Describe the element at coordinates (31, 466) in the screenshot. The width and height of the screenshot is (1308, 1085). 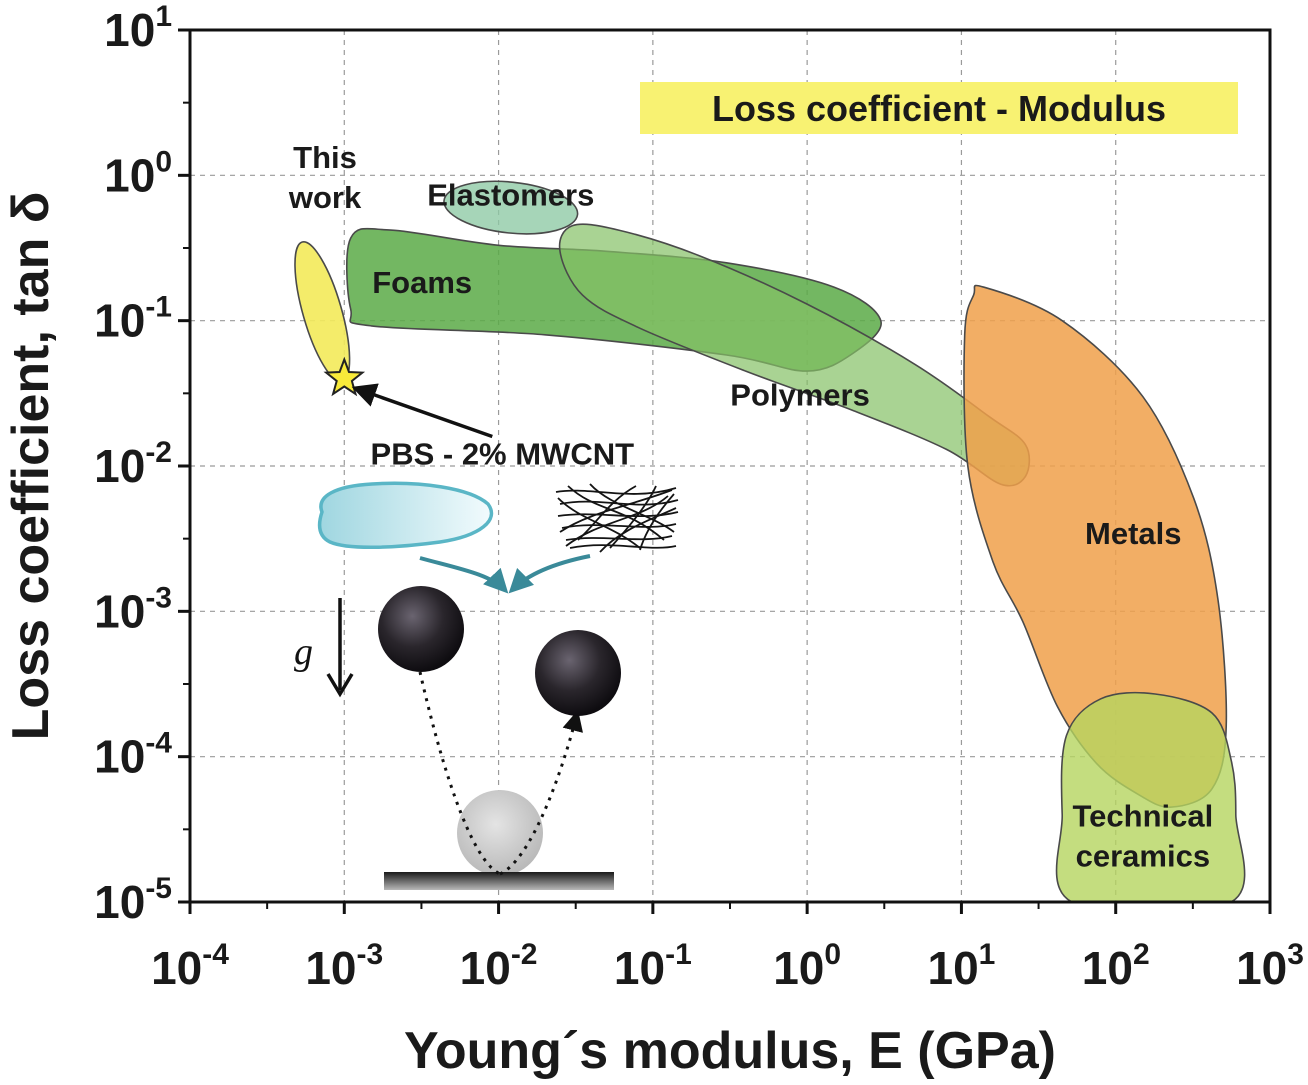
I see `y-axis-label: Loss coefficient, tan δ` at that location.